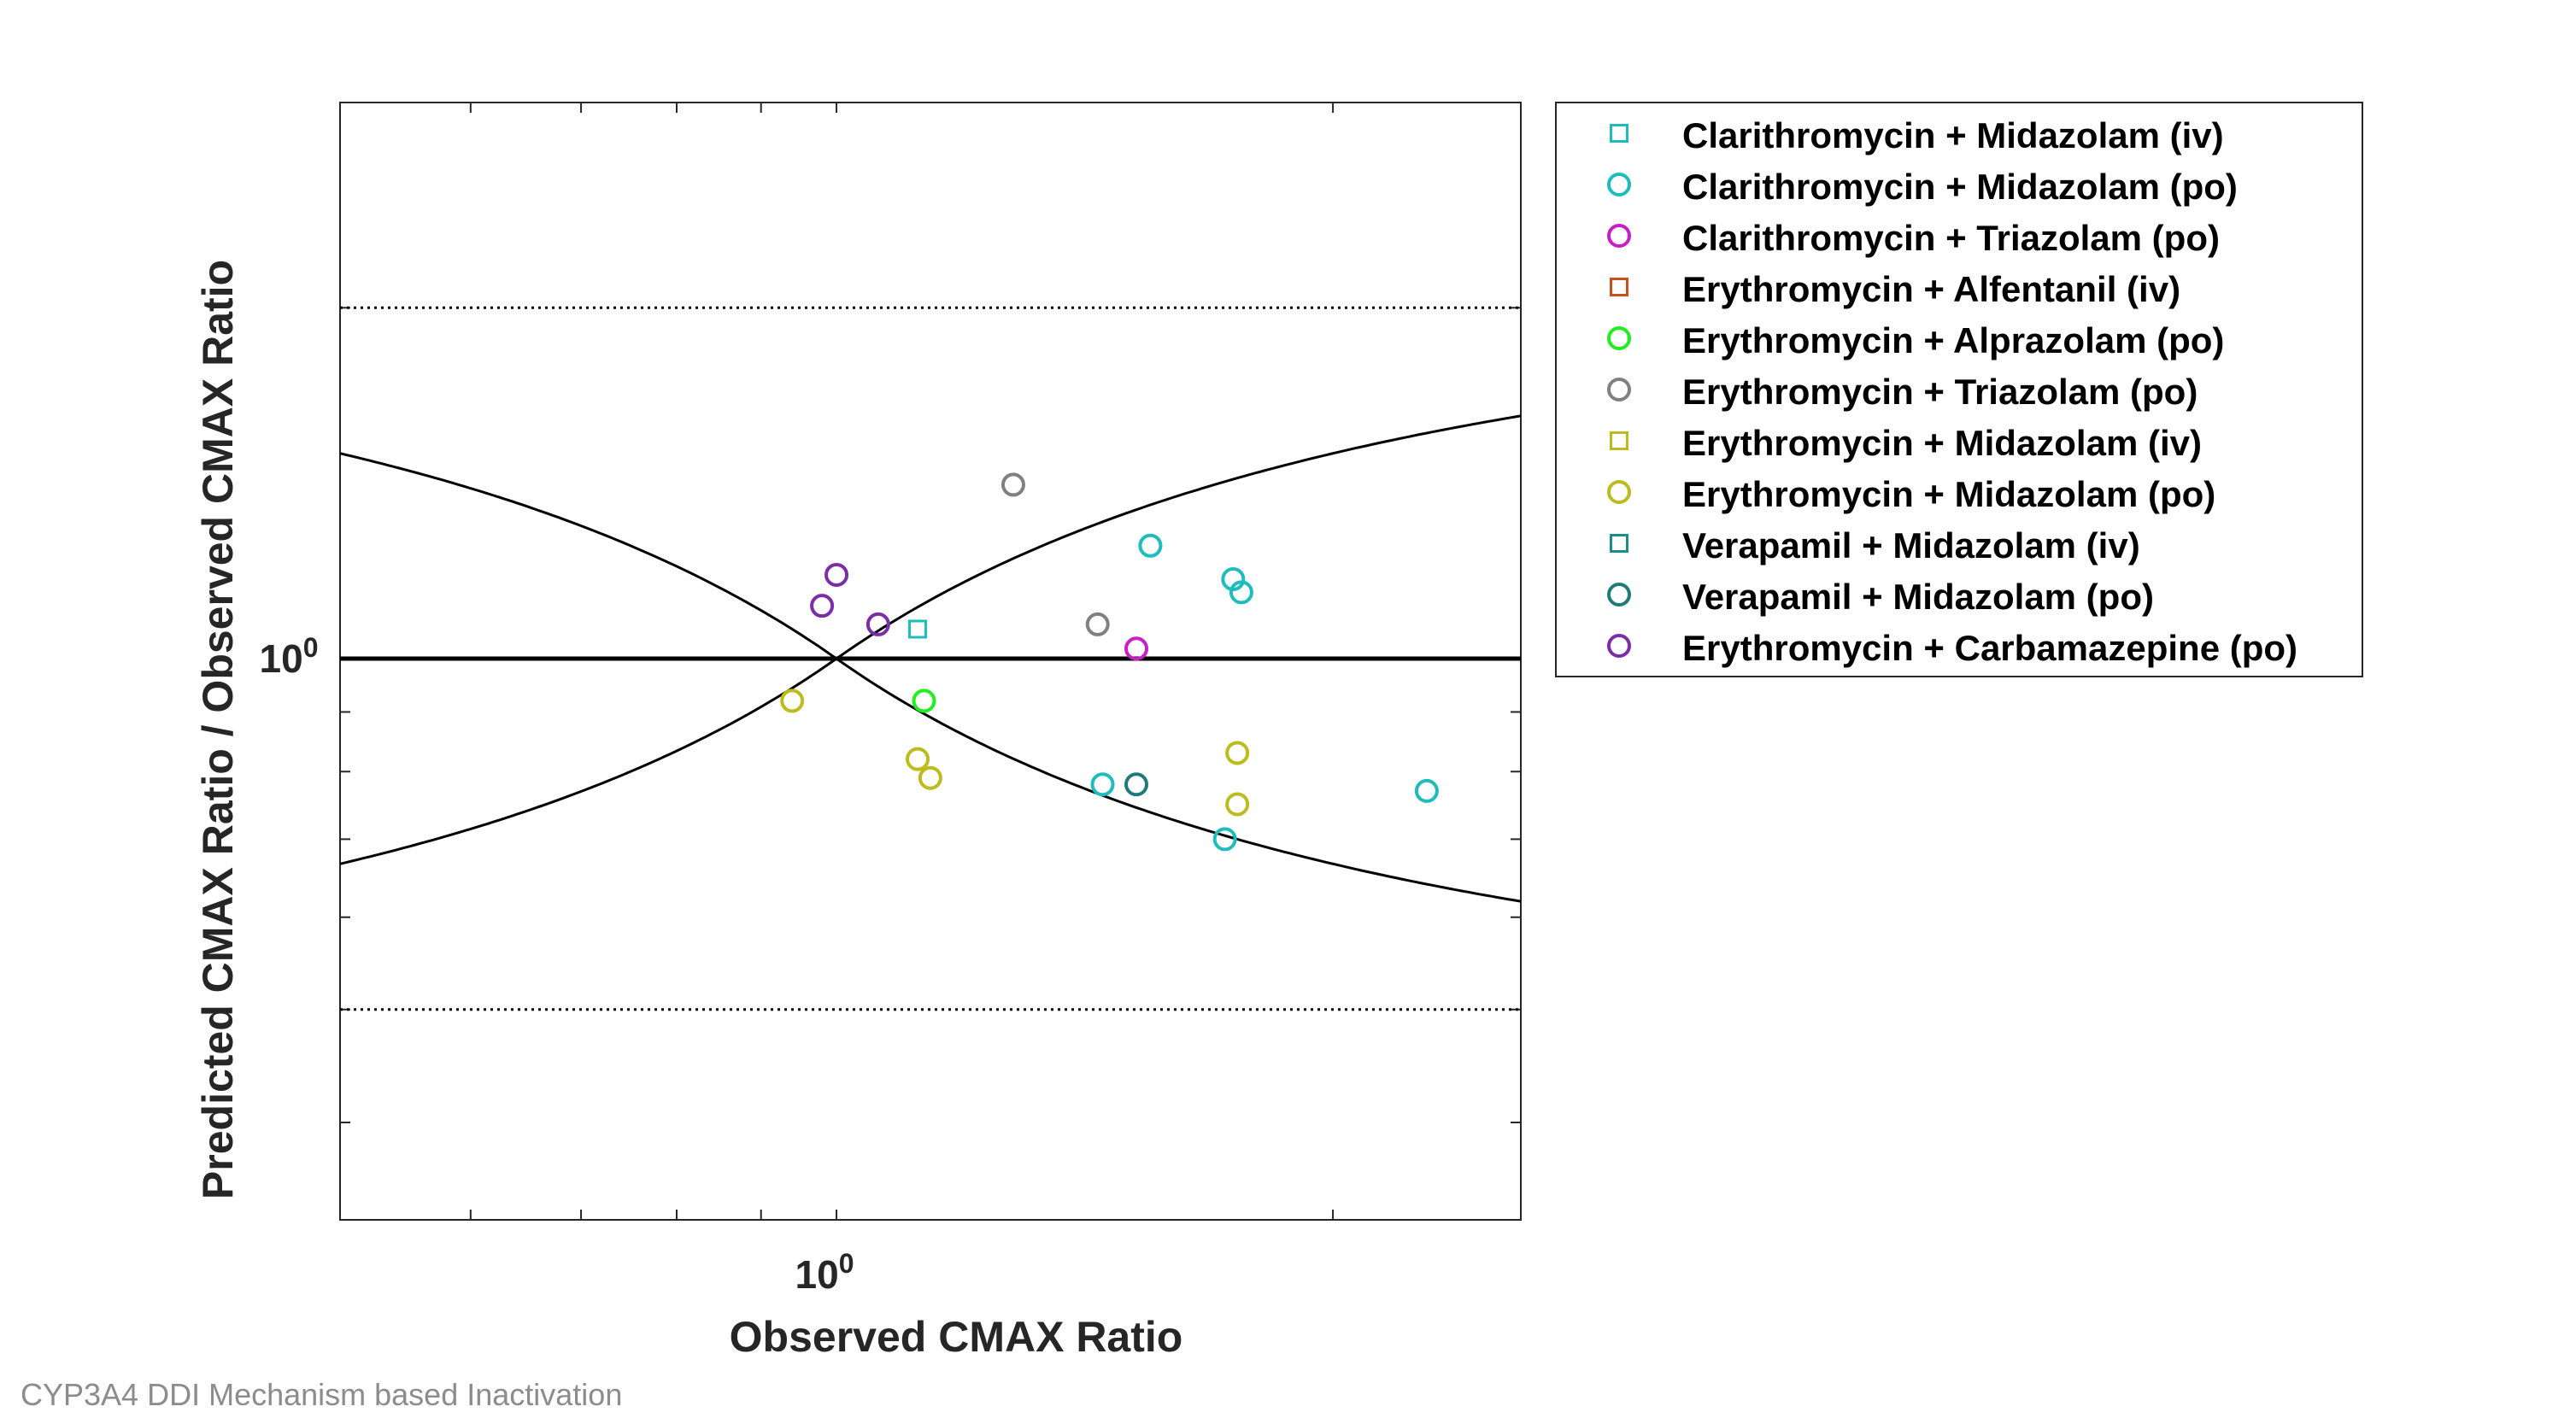  I want to click on guest-limit-upper-curve, so click(930, 639).